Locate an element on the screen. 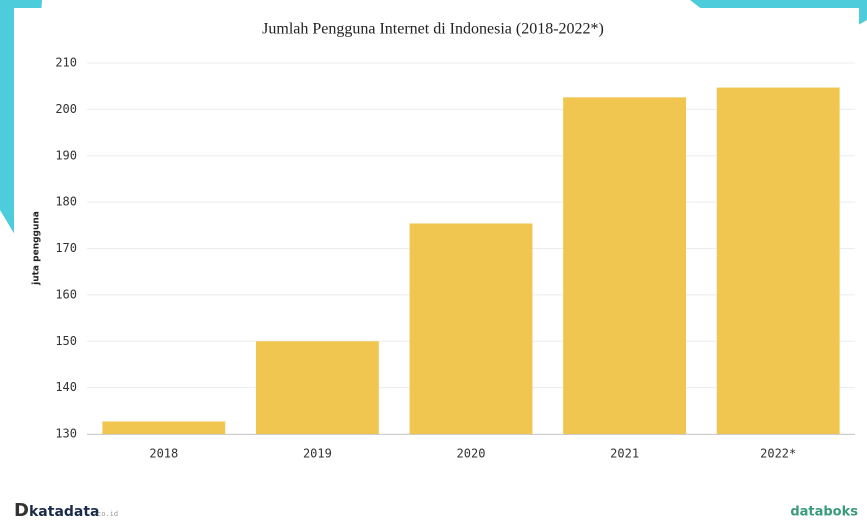  y-tick-label: 150 is located at coordinates (66, 341).